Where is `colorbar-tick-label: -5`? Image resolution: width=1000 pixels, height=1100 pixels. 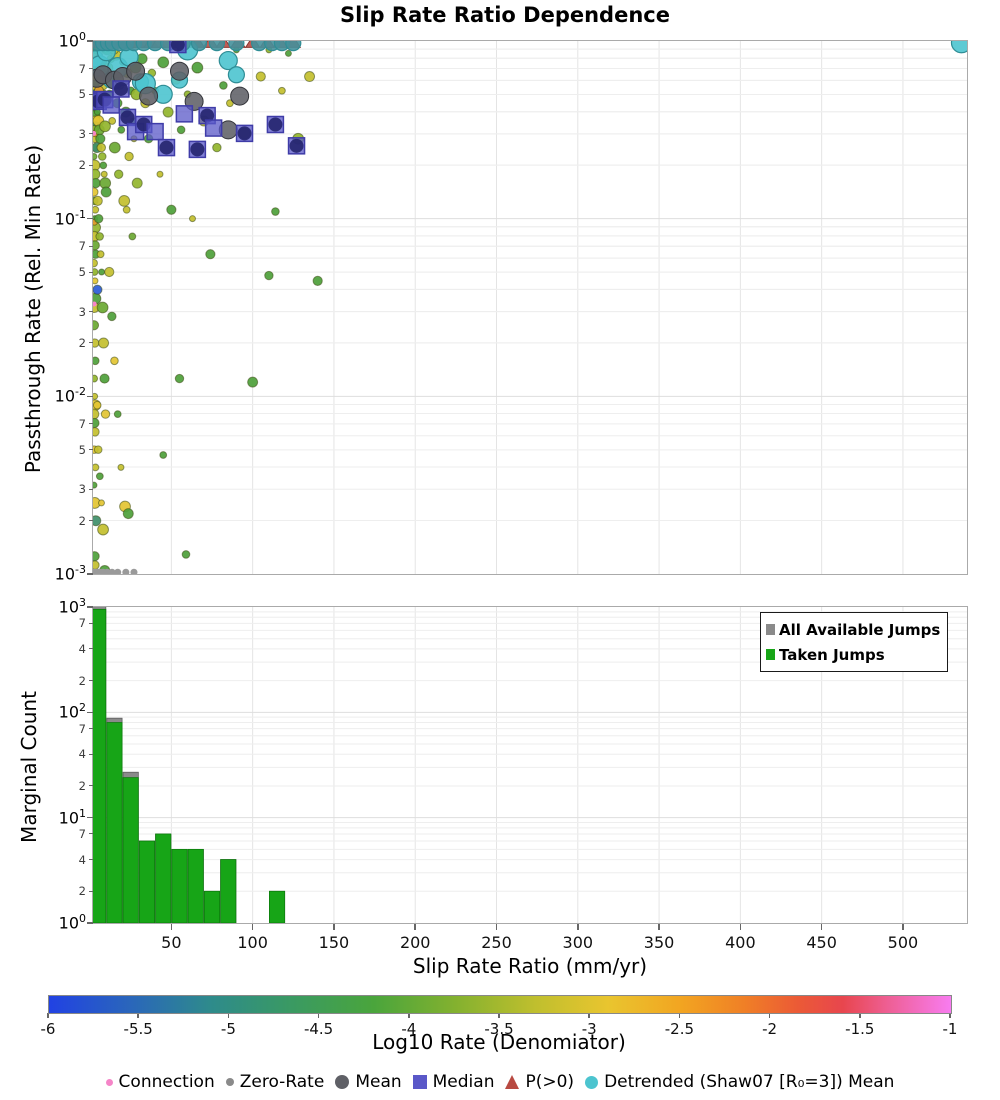
colorbar-tick-label: -5 is located at coordinates (228, 1029).